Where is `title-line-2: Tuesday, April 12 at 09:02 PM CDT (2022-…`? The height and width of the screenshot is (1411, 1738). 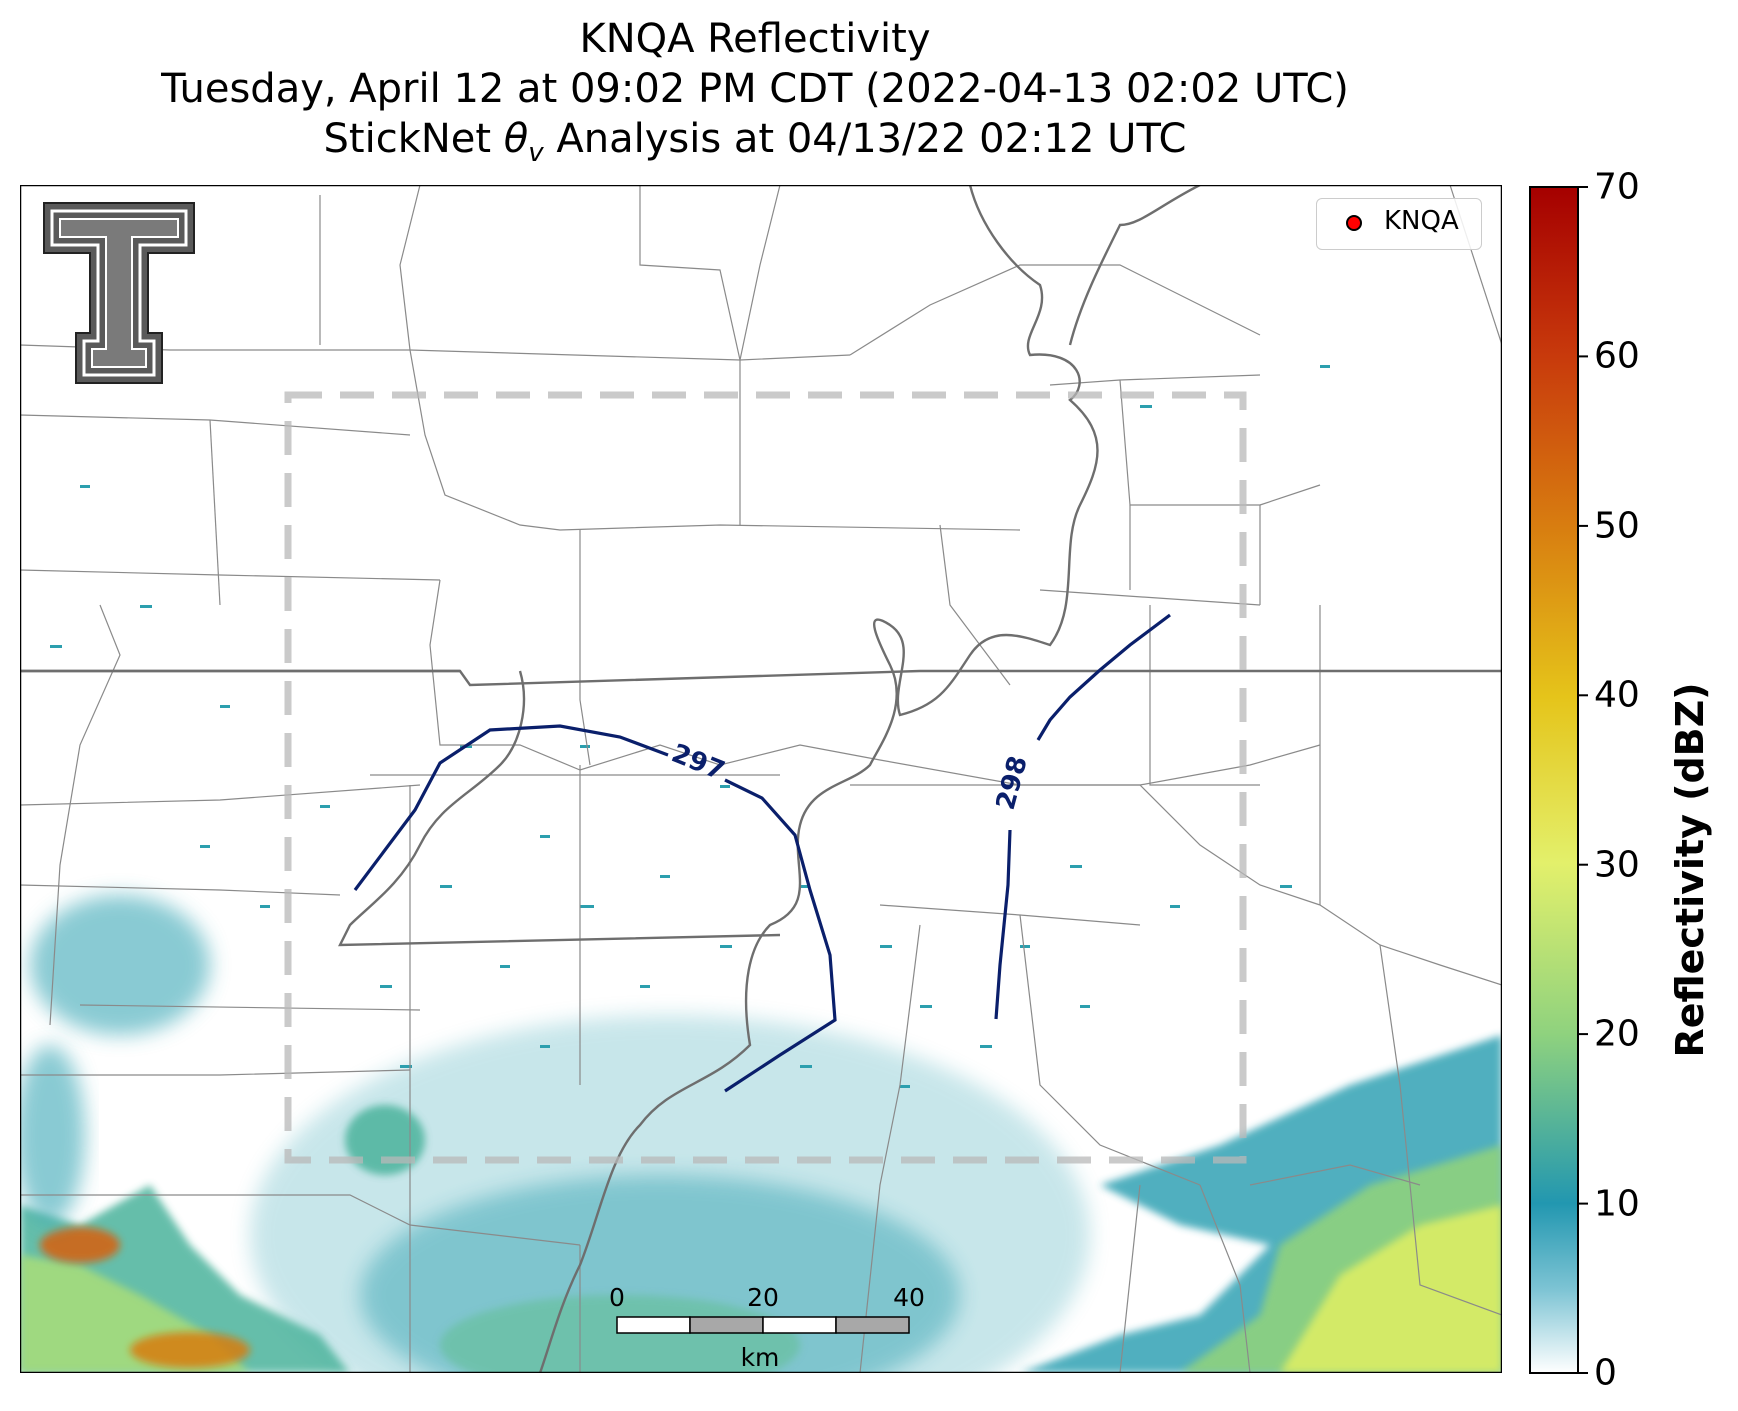
title-line-2: Tuesday, April 12 at 09:02 PM CDT (2022-… is located at coordinates (755, 89).